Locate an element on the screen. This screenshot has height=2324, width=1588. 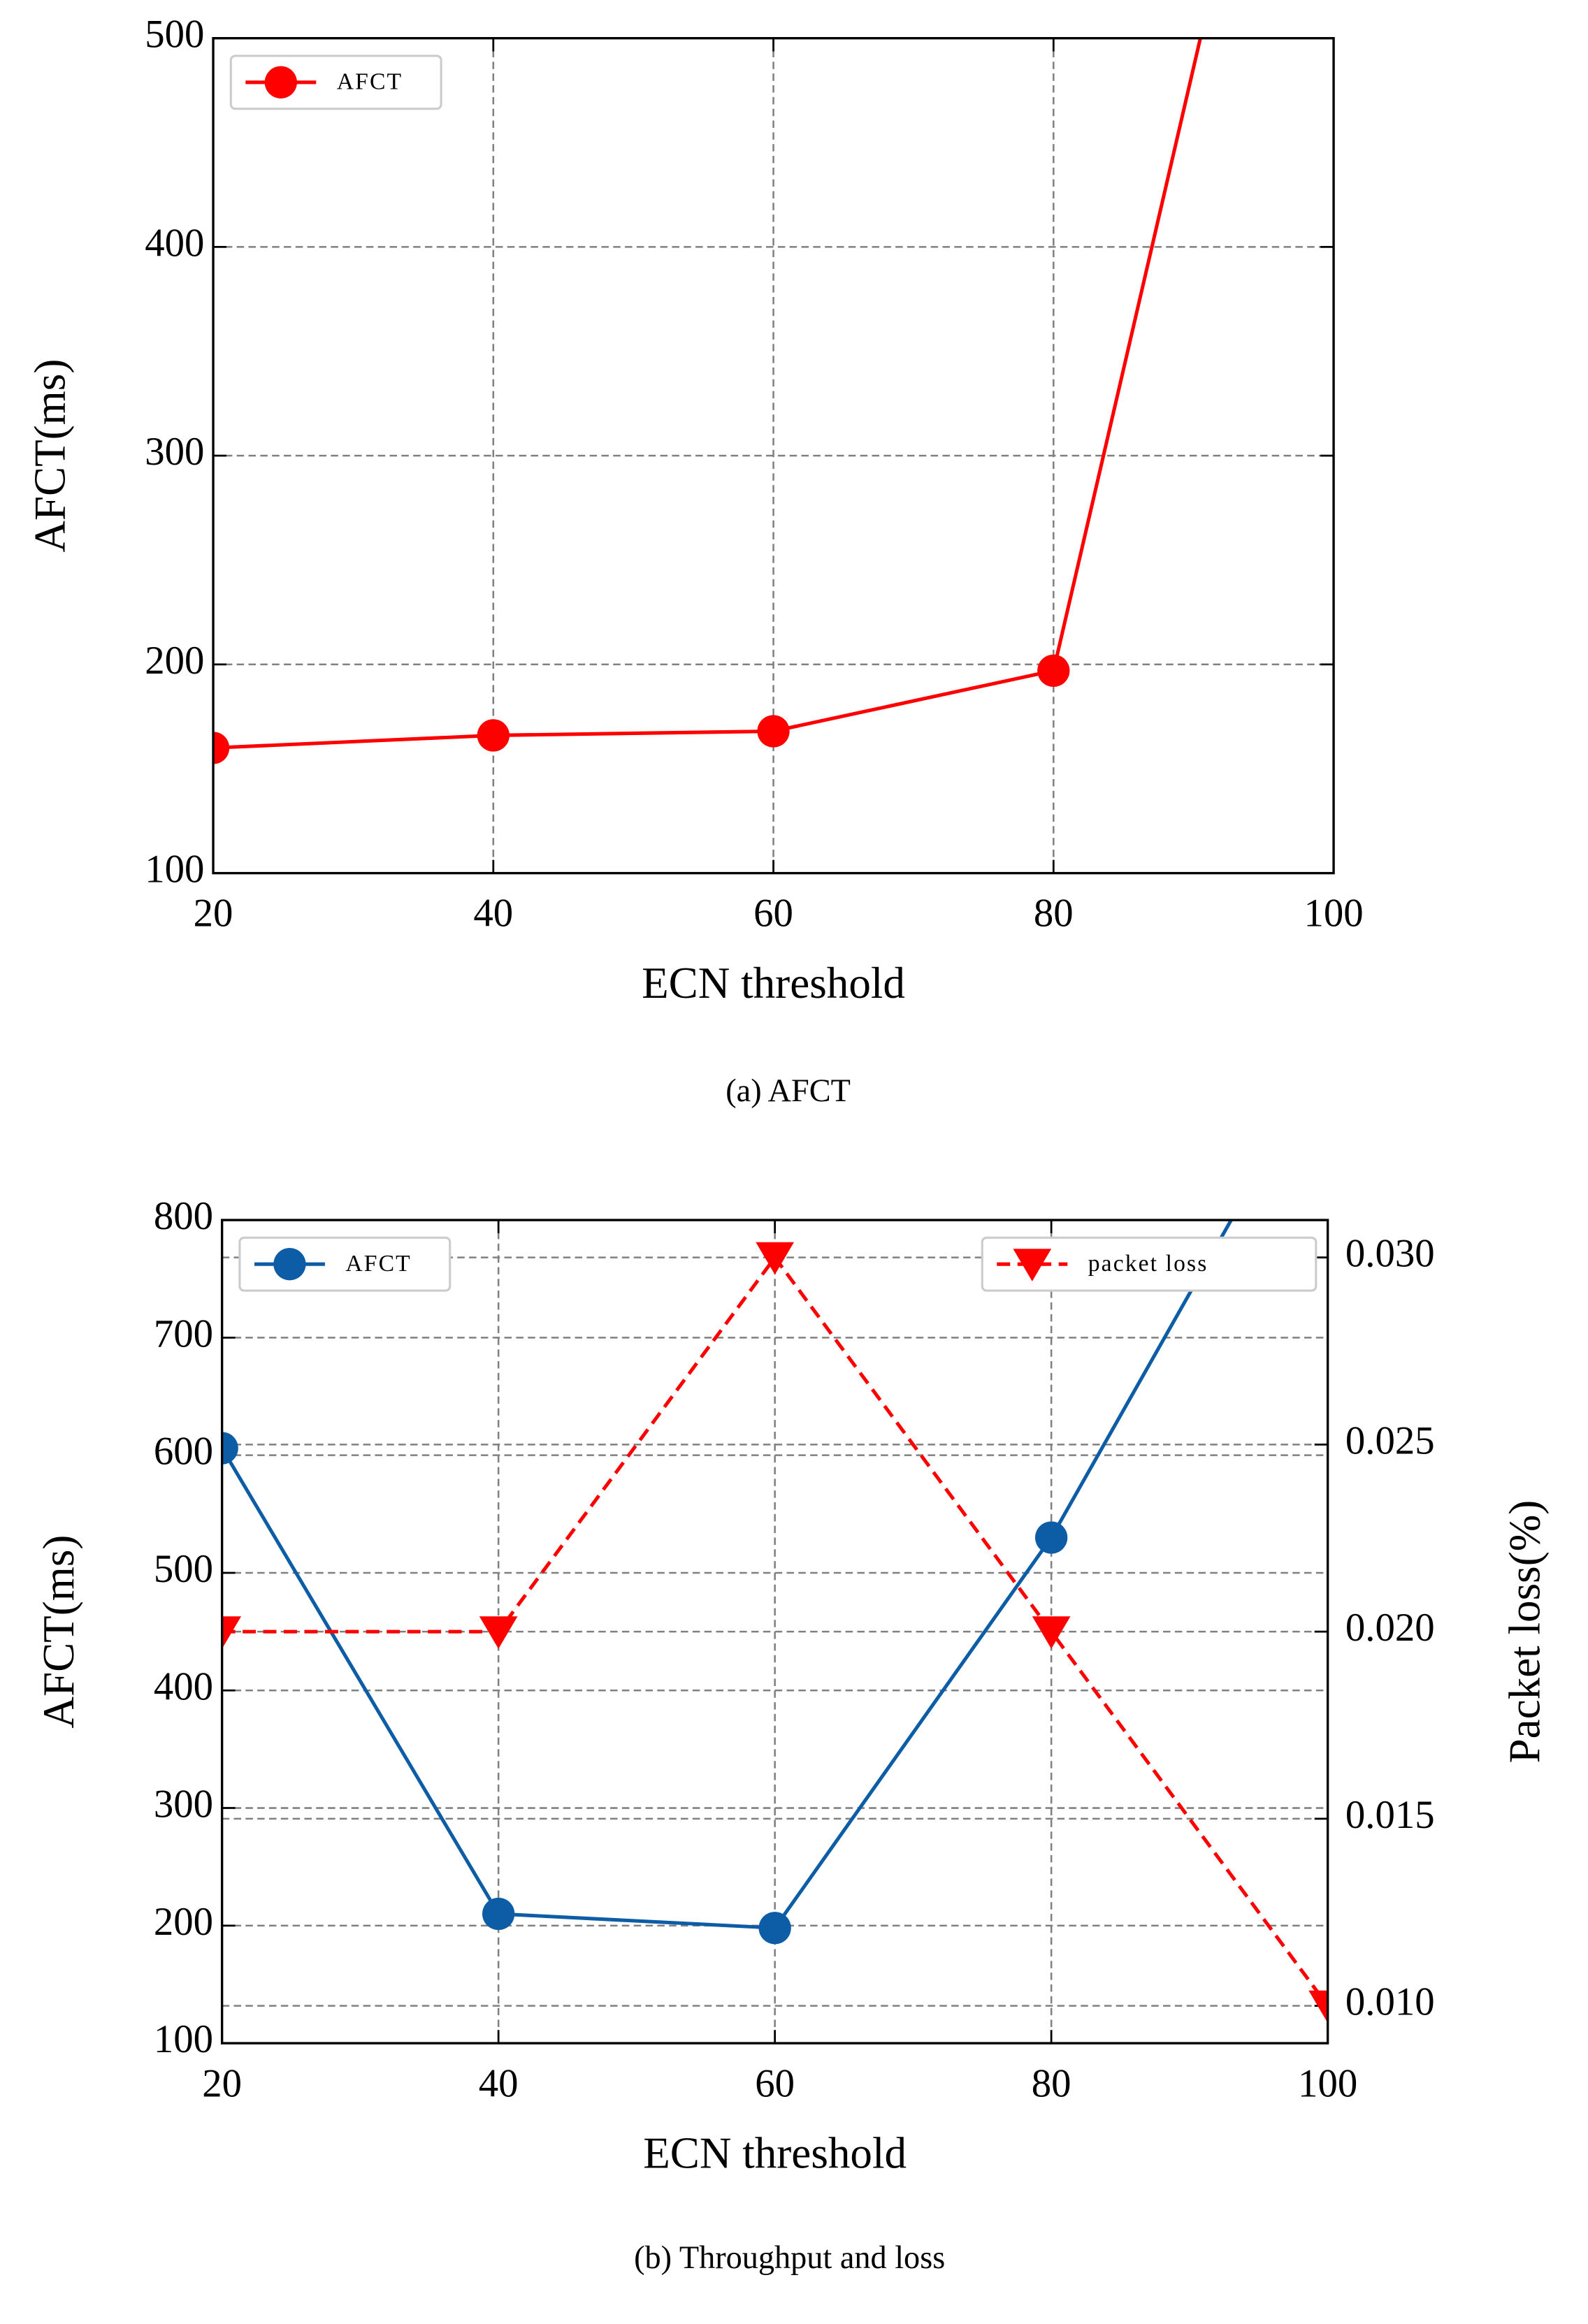
y2-tick-label: 0.015 is located at coordinates (1390, 1815).